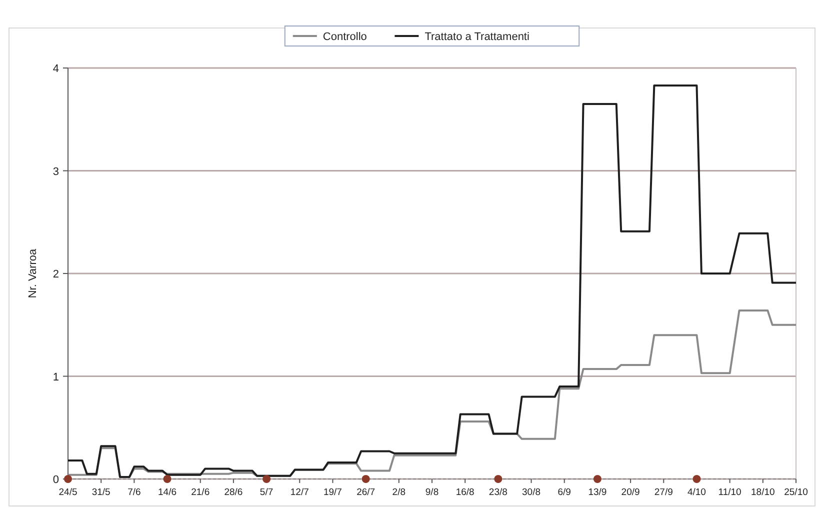 This screenshot has height=515, width=824. I want to click on x-tick-label: 25/10, so click(796, 492).